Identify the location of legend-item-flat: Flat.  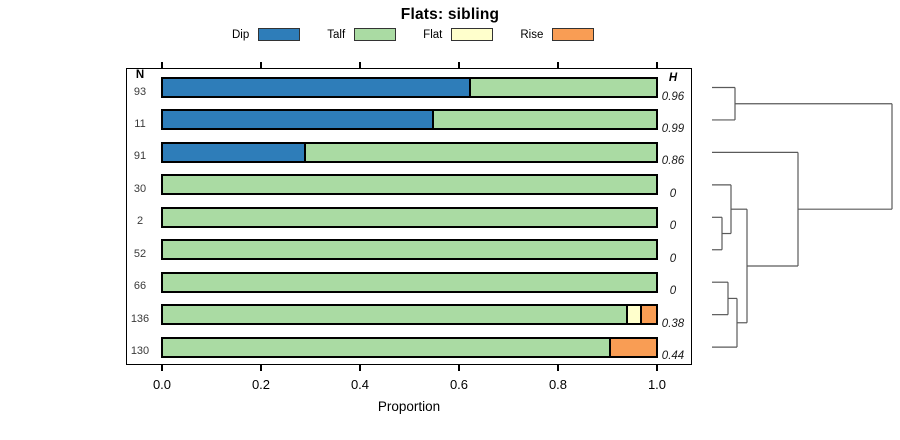
(458, 34).